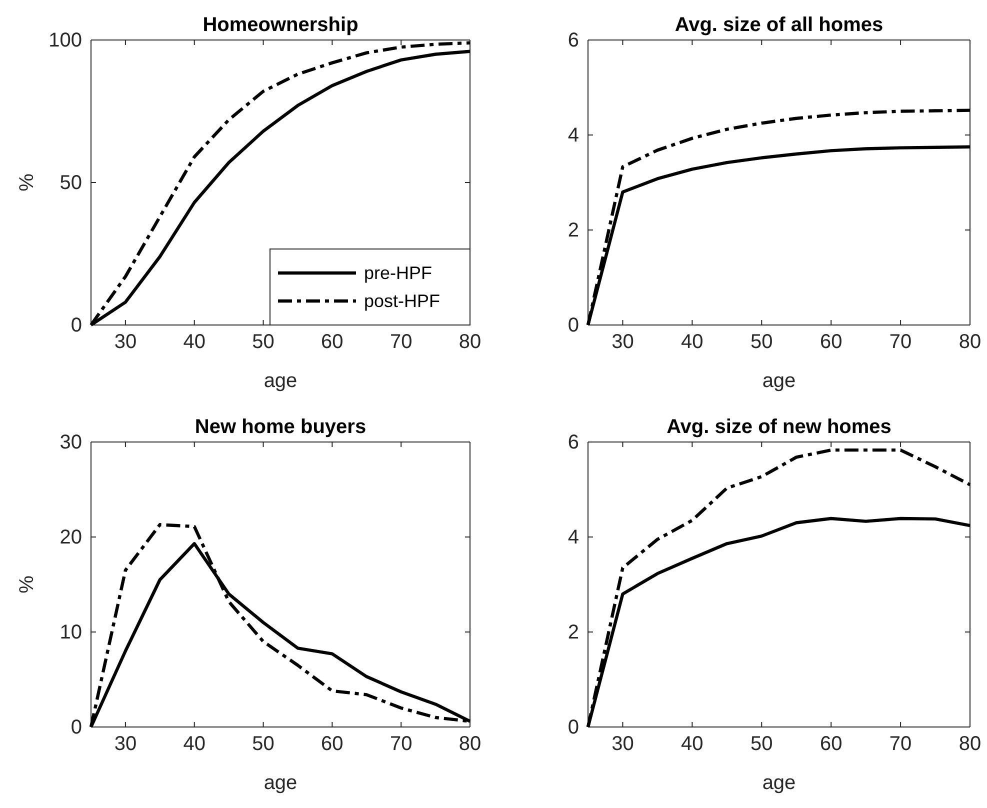  Describe the element at coordinates (398, 273) in the screenshot. I see `legend-label: pre-HPF` at that location.